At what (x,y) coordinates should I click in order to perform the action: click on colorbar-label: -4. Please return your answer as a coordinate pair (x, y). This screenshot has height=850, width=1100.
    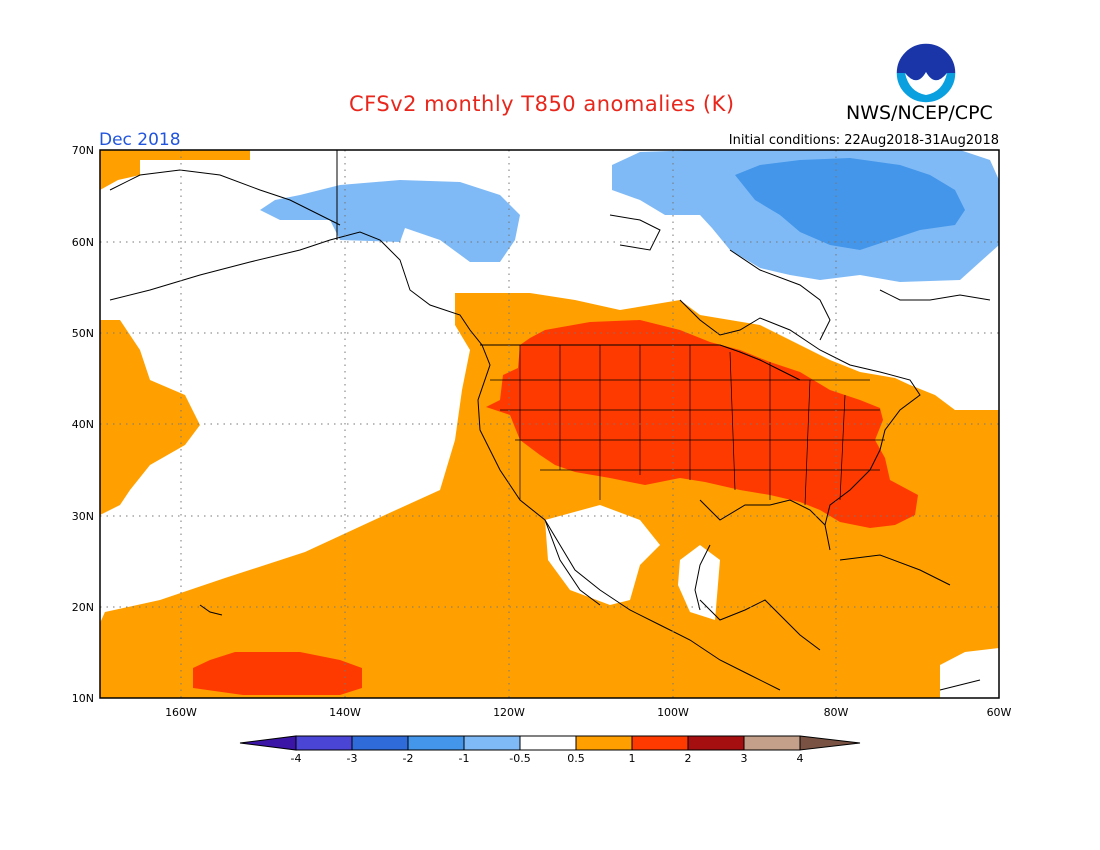
    Looking at the image, I should click on (296, 758).